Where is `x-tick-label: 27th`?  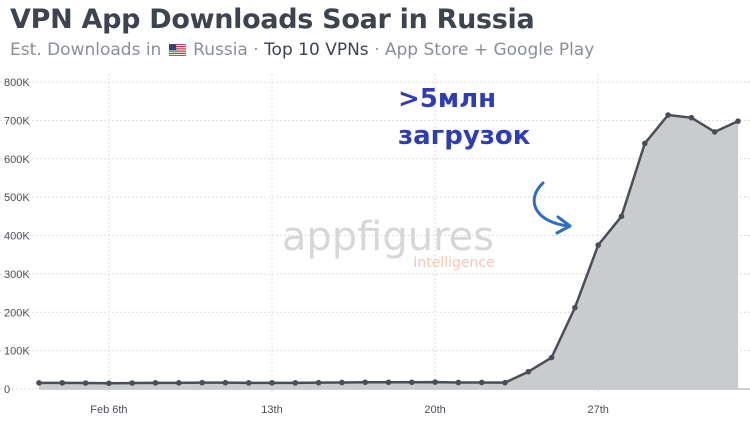 x-tick-label: 27th is located at coordinates (597, 410).